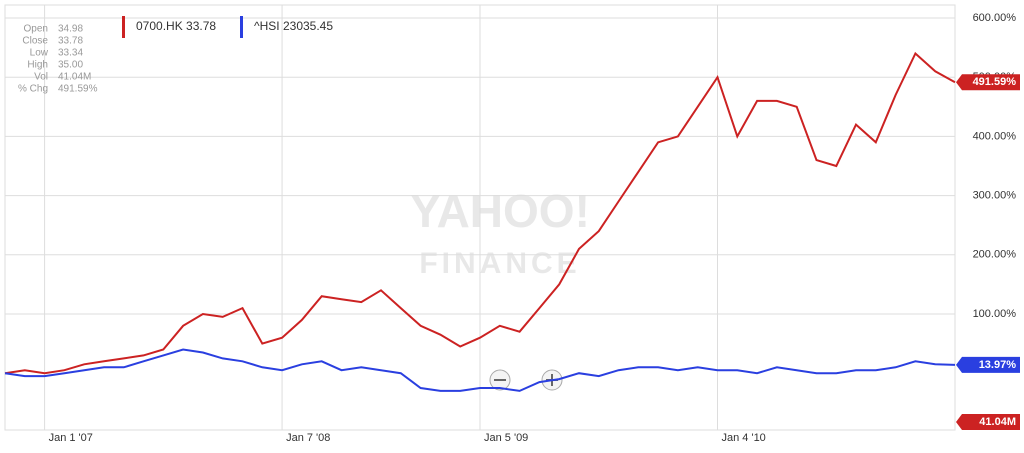  I want to click on last-label: 491.59%, so click(995, 82).